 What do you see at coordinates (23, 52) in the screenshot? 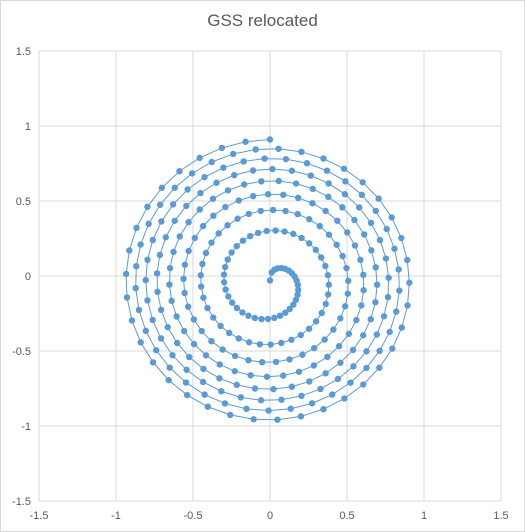
I see `y-tick-label: 1.5` at bounding box center [23, 52].